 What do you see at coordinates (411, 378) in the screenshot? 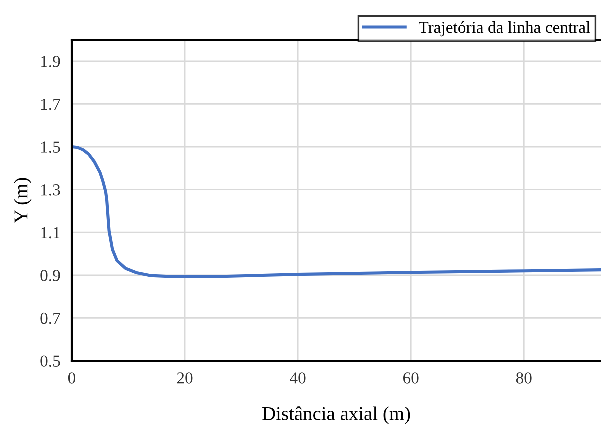
I see `x-tick-label: 60` at bounding box center [411, 378].